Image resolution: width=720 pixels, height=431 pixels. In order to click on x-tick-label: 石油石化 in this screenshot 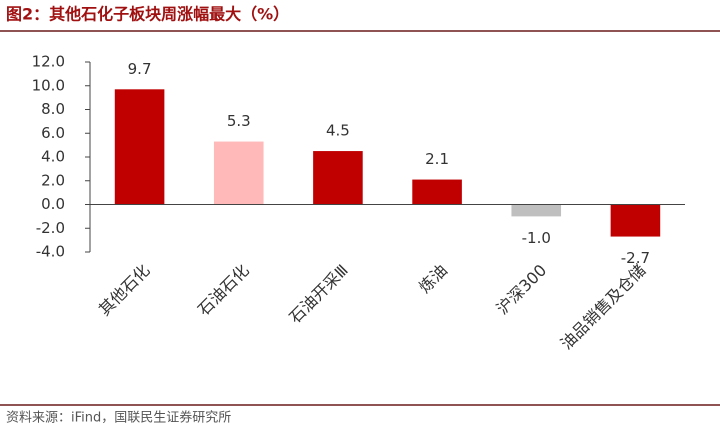, I will do `click(223, 290)`.